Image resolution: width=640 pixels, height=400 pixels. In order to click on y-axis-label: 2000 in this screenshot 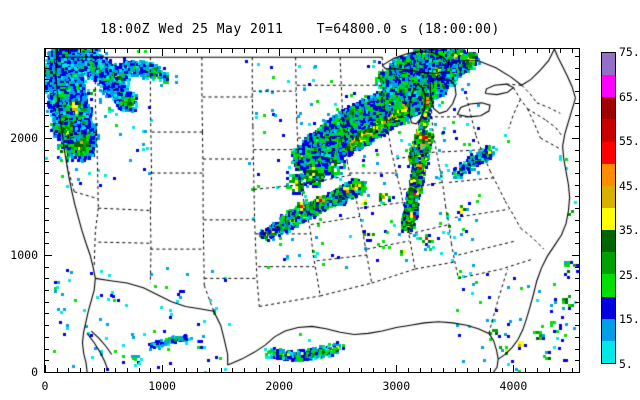, I will do `click(24, 137)`.